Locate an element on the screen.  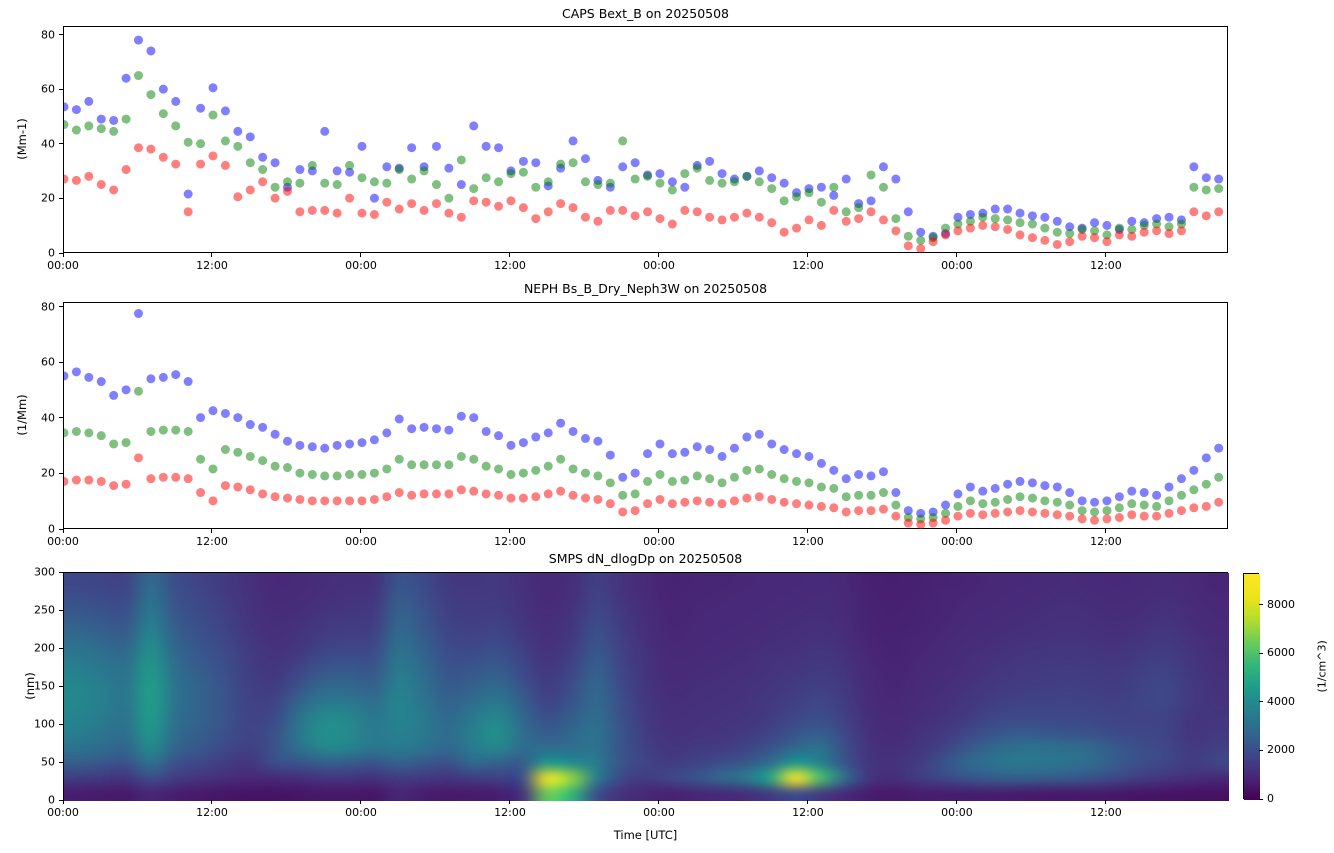
colorbar-tick-label: 2000 is located at coordinates (1281, 750).